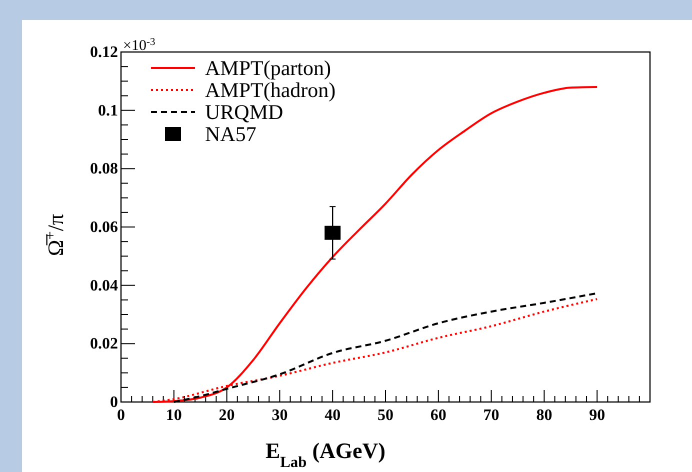 The height and width of the screenshot is (472, 692). I want to click on x-tick-label: 50, so click(386, 415).